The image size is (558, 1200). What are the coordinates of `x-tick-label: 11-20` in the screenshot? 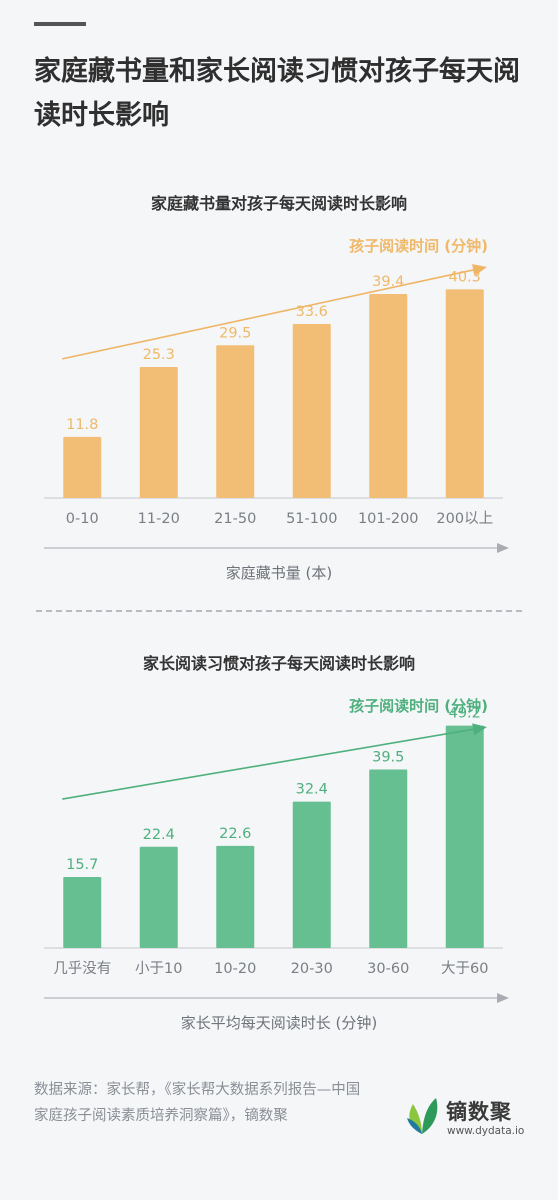 It's located at (159, 519).